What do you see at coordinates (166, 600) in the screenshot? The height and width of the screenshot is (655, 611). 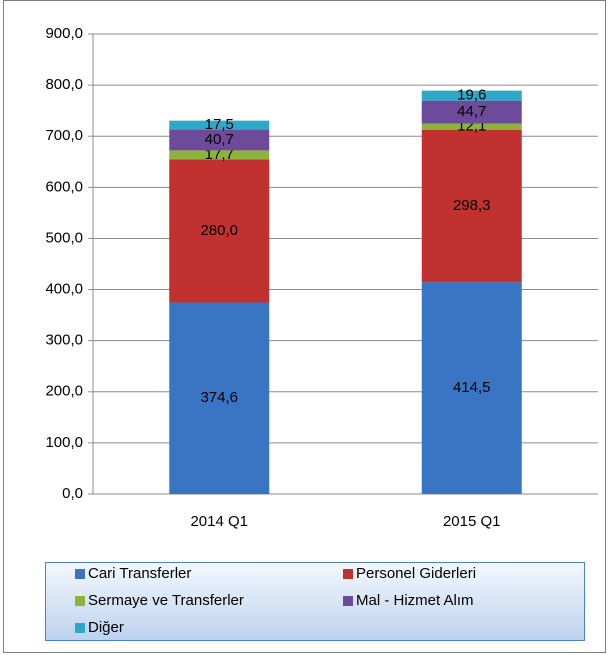 I see `legend-label: Sermaye ve Transferler` at bounding box center [166, 600].